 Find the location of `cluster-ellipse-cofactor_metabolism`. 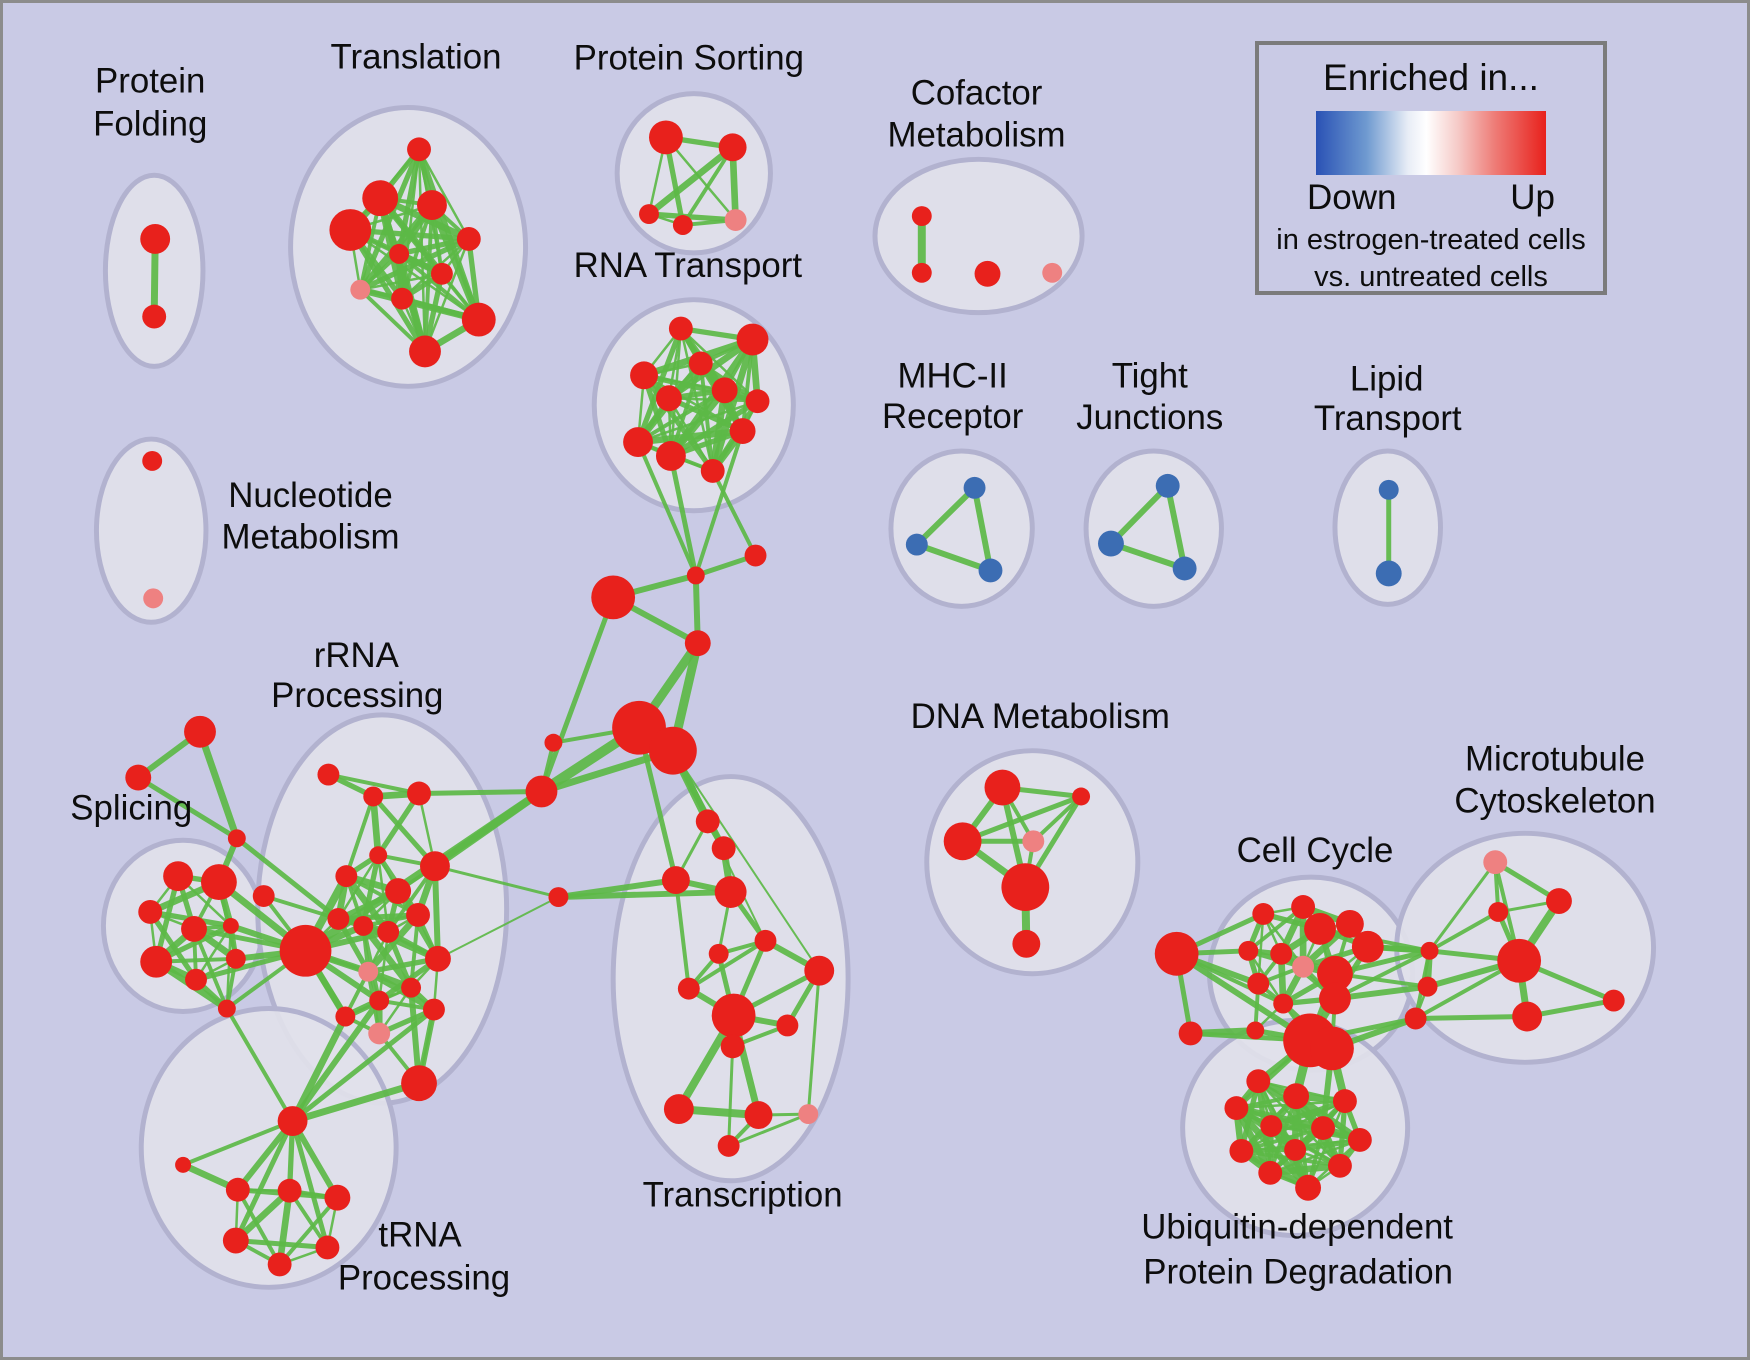

cluster-ellipse-cofactor_metabolism is located at coordinates (978, 236).